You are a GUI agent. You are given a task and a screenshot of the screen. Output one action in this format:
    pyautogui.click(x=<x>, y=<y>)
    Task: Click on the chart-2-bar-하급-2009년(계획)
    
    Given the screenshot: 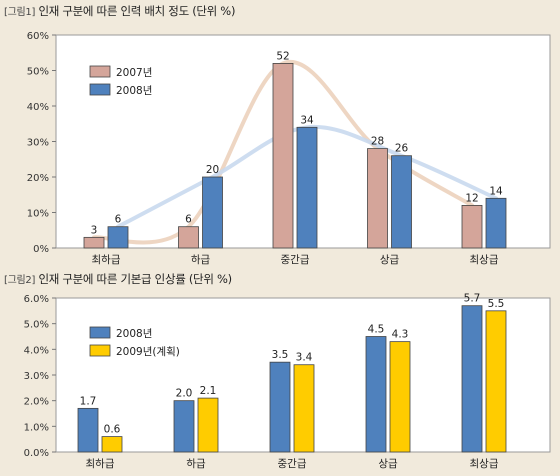 What is the action you would take?
    pyautogui.click(x=208, y=425)
    